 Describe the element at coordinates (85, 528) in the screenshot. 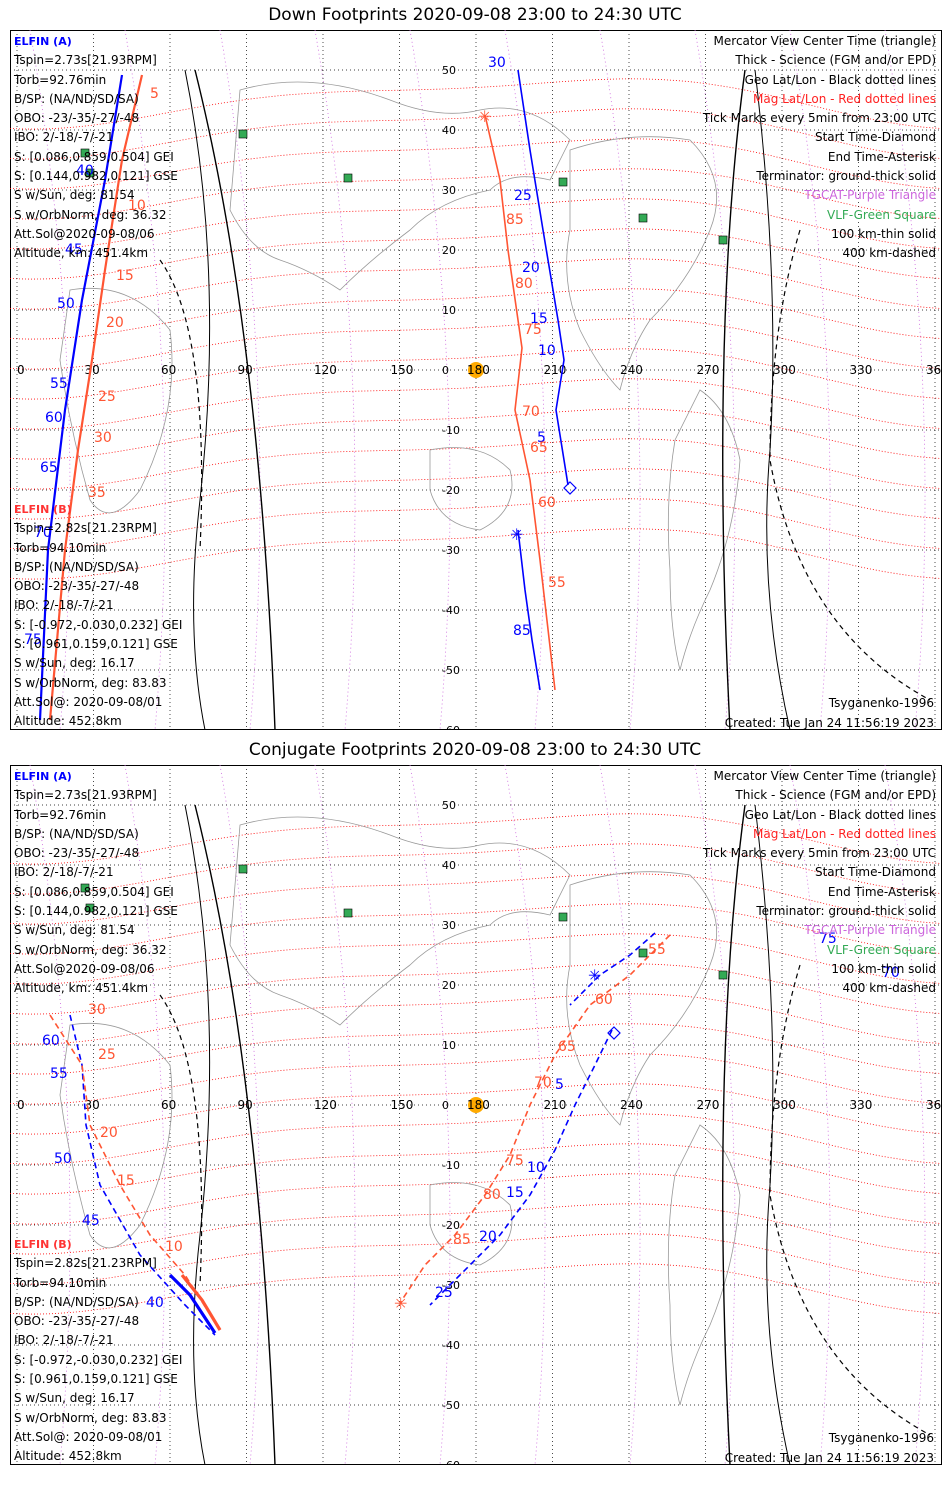

I see `info-line: Tspin=2.82s[21.23RPM]` at that location.